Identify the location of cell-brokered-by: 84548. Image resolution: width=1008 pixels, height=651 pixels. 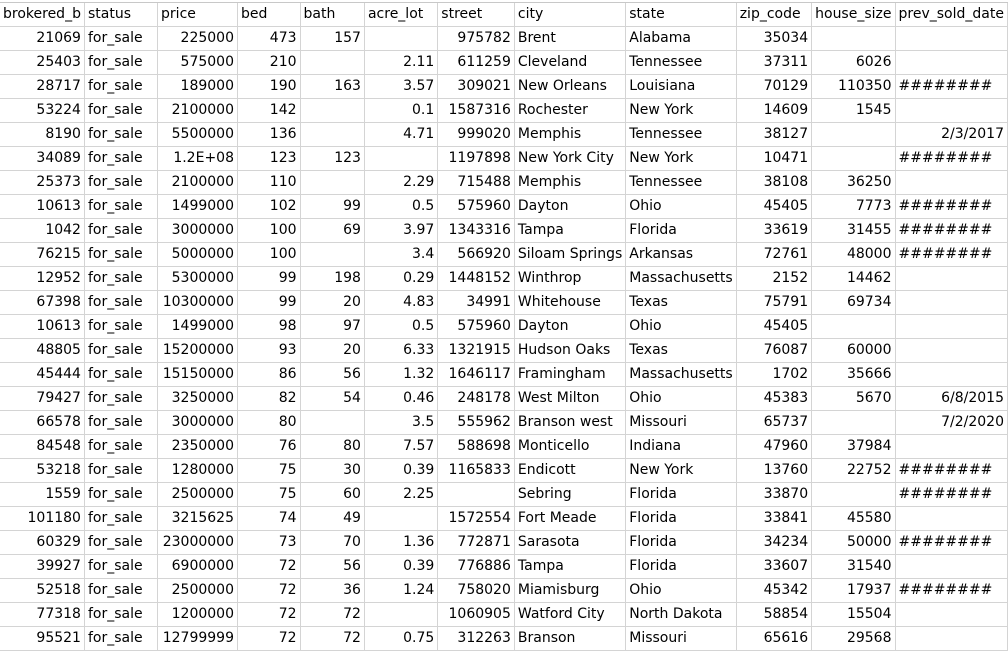
(42, 446).